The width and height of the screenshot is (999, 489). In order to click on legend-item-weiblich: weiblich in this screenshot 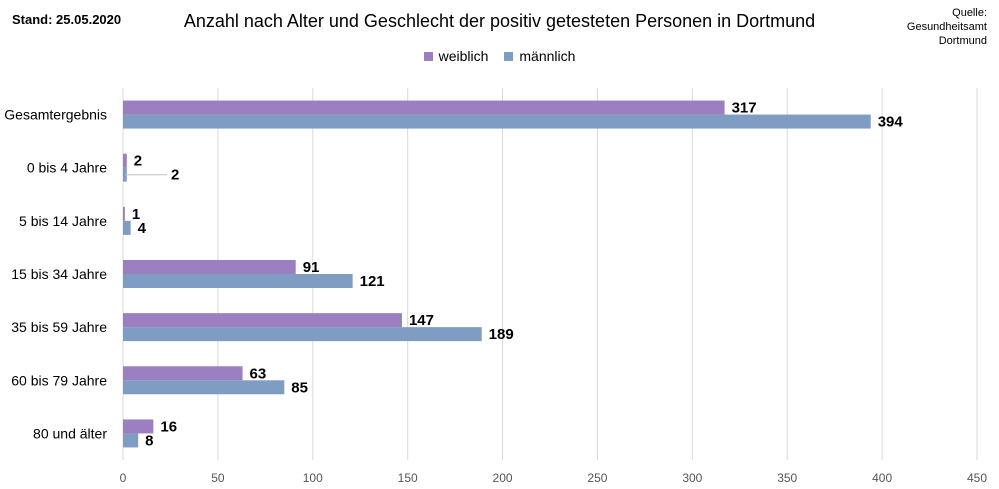, I will do `click(456, 56)`.